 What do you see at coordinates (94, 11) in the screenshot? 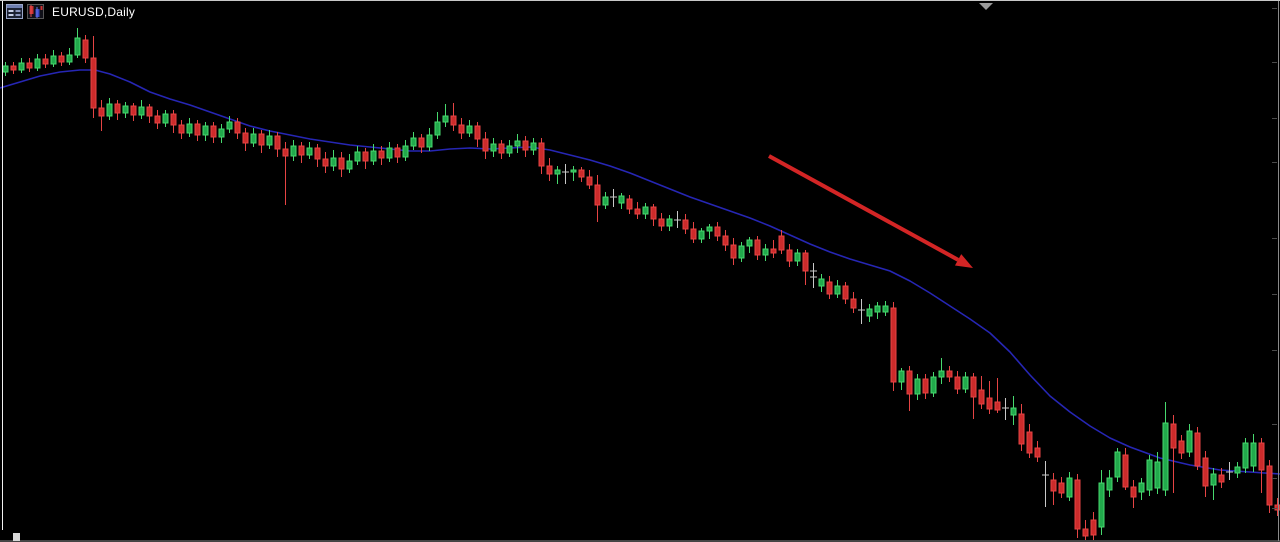
I see `chart-symbol-period-label: EURUSD,Daily` at bounding box center [94, 11].